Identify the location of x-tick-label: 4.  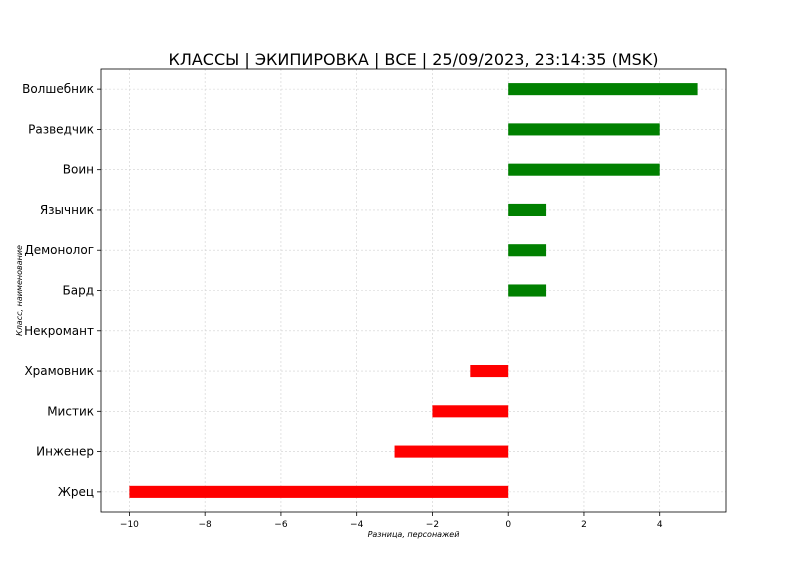
(660, 525).